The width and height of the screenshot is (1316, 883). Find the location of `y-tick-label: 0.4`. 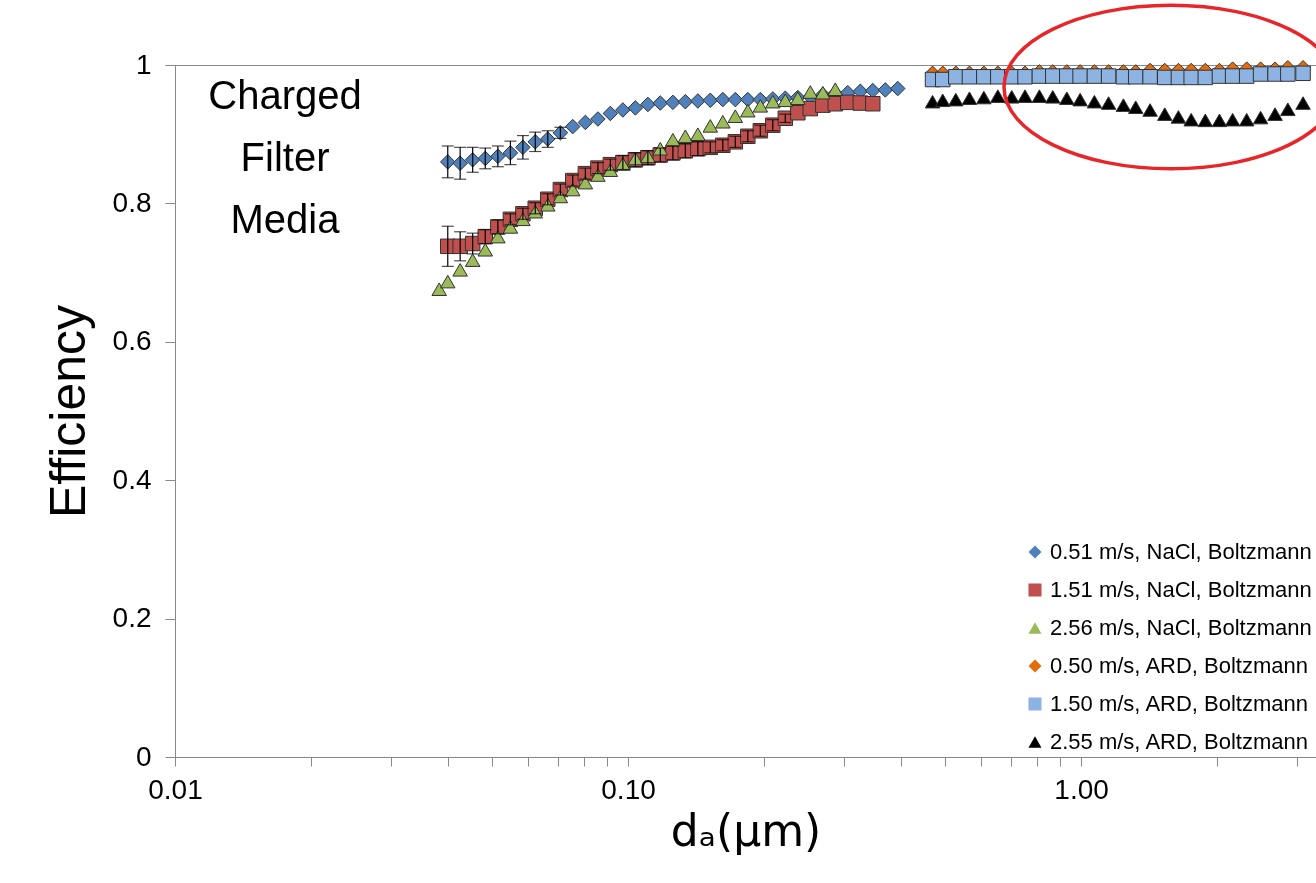

y-tick-label: 0.4 is located at coordinates (132, 479).